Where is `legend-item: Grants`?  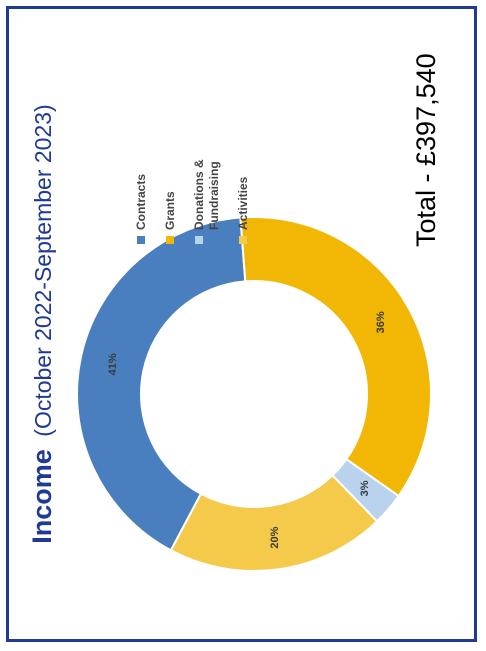 legend-item: Grants is located at coordinates (170, 129).